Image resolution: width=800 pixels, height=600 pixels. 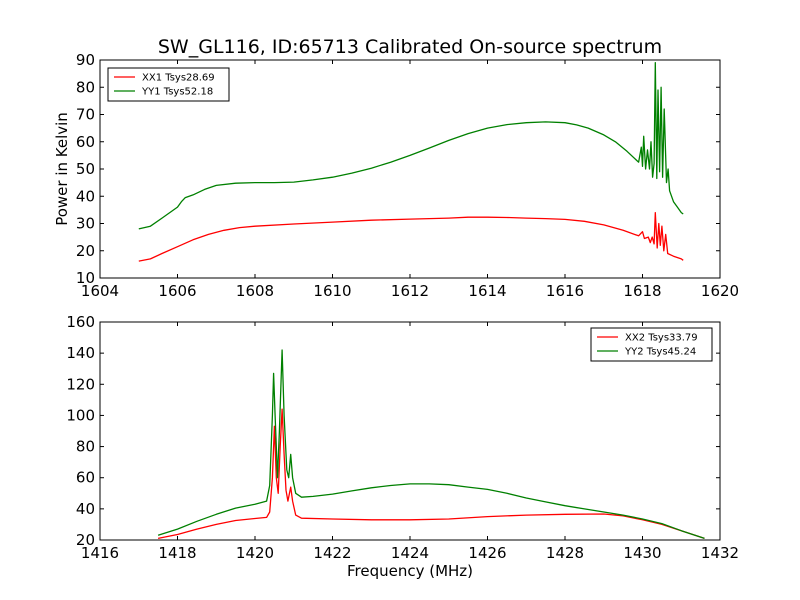 What do you see at coordinates (85, 60) in the screenshot?
I see `y-tick-label: 90` at bounding box center [85, 60].